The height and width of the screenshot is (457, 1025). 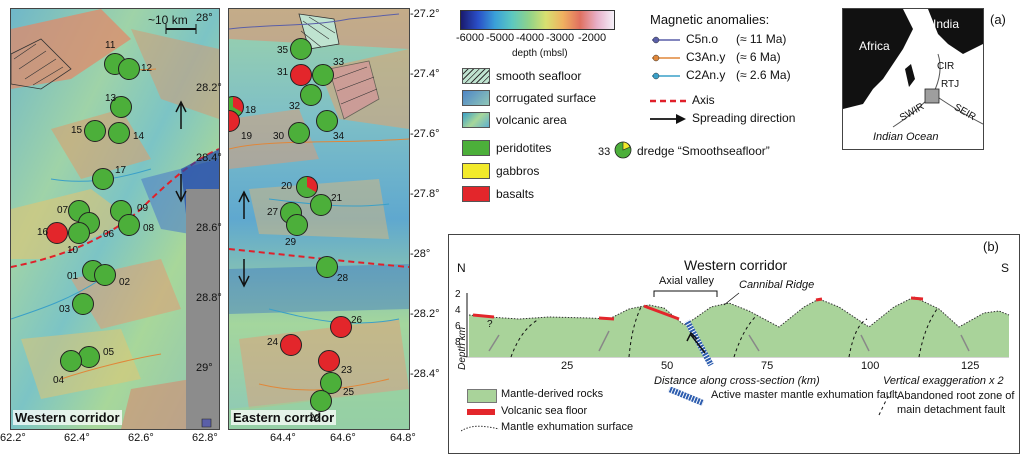 What do you see at coordinates (544, 411) in the screenshot?
I see `legend-volcanic: Volcanic sea floor` at bounding box center [544, 411].